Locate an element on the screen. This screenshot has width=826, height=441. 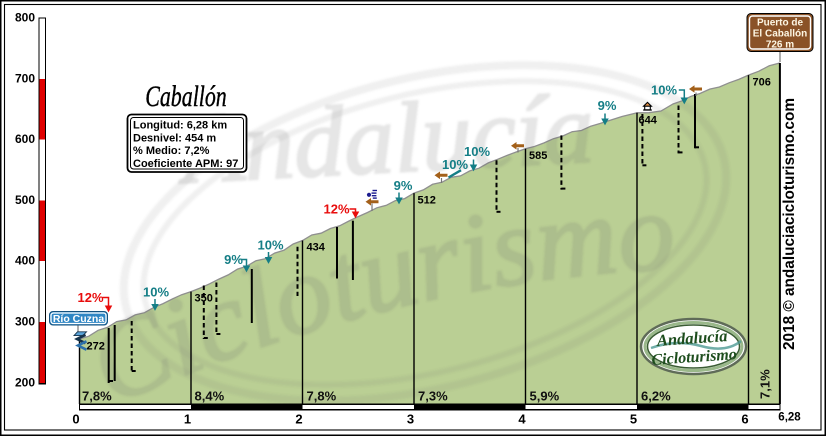
svg-text: 6,28 is located at coordinates (789, 418).